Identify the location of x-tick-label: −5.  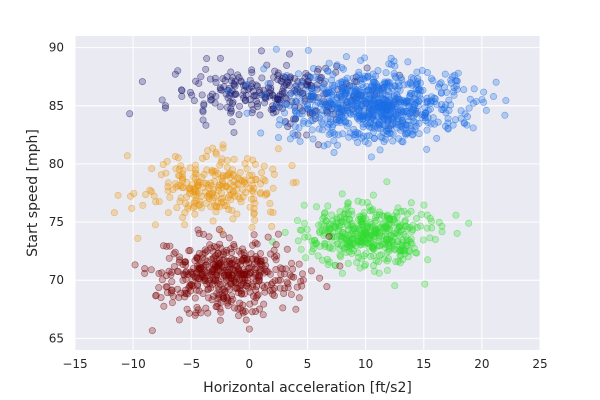
(191, 364).